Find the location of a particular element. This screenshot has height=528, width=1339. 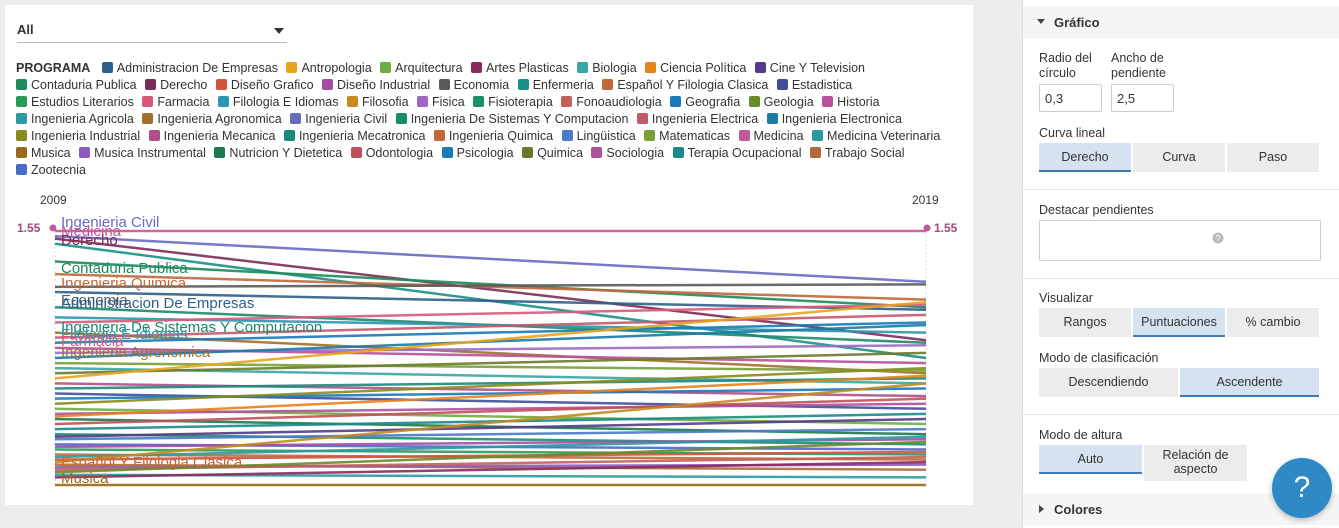

descendiendo-button: Descendiendo is located at coordinates (1108, 382).